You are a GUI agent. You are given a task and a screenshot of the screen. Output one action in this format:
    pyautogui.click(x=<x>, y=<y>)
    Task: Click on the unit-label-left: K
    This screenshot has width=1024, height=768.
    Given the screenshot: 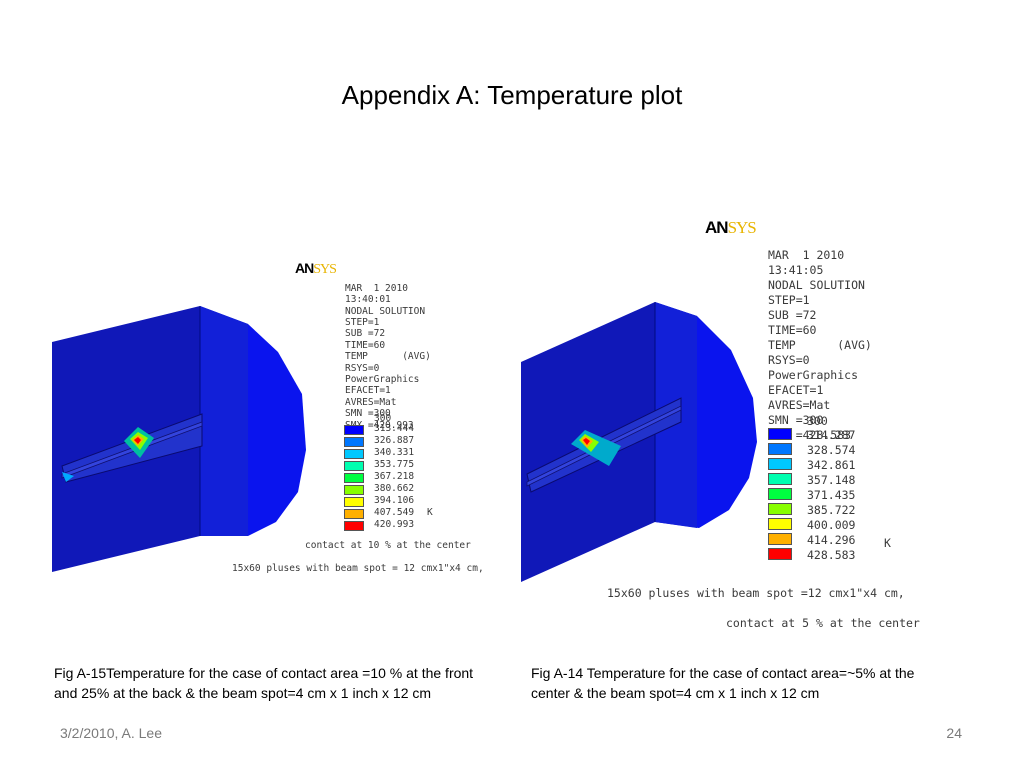 What is the action you would take?
    pyautogui.click(x=430, y=512)
    